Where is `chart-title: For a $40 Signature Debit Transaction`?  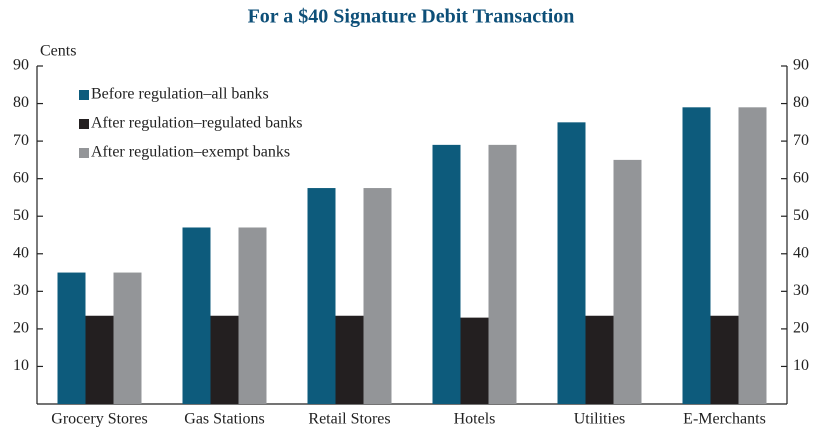
chart-title: For a $40 Signature Debit Transaction is located at coordinates (411, 17).